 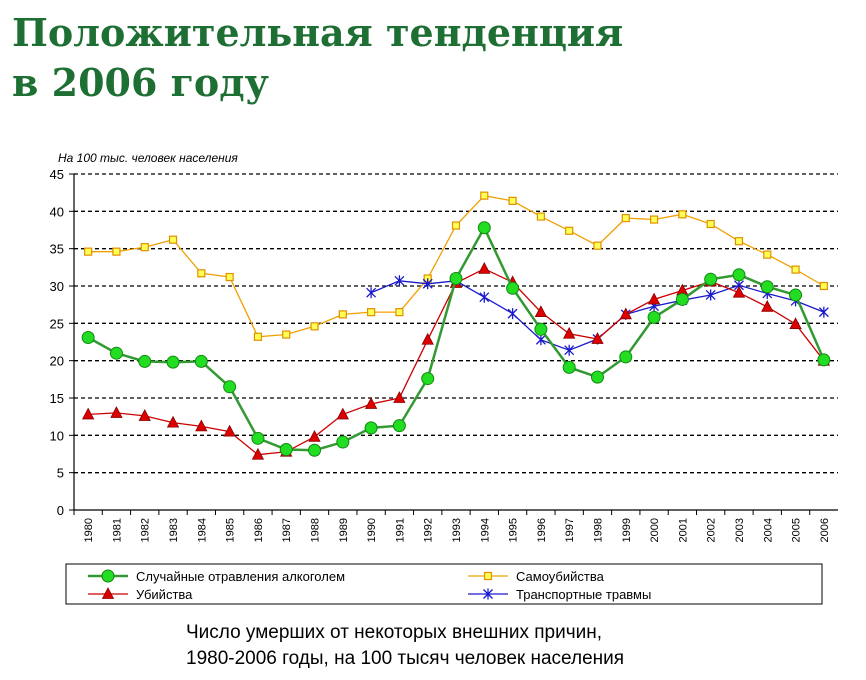 What do you see at coordinates (89, 530) in the screenshot?
I see `x-tick-label: 1980` at bounding box center [89, 530].